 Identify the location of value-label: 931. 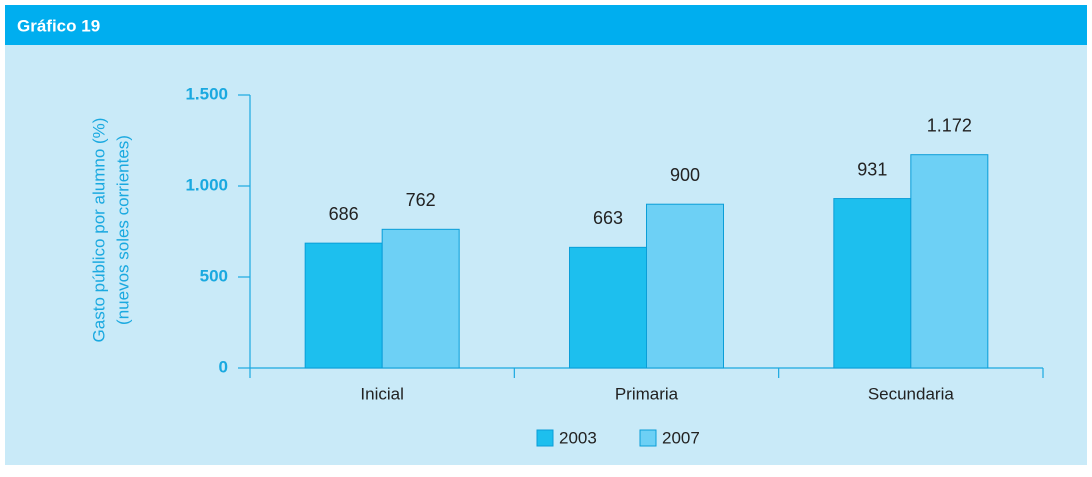
(872, 169).